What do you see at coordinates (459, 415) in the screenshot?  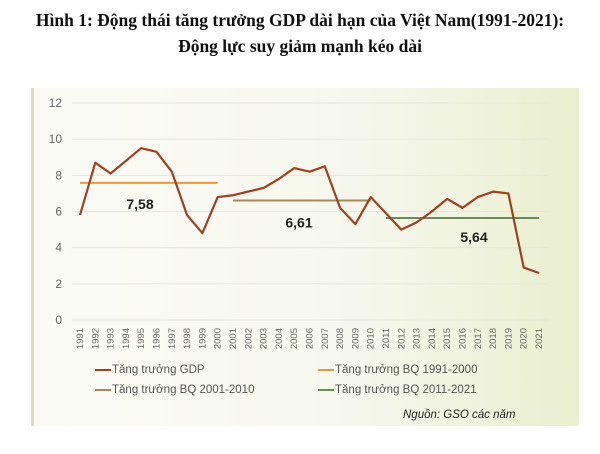 I see `source-note: Nguồn: GSO các năm` at bounding box center [459, 415].